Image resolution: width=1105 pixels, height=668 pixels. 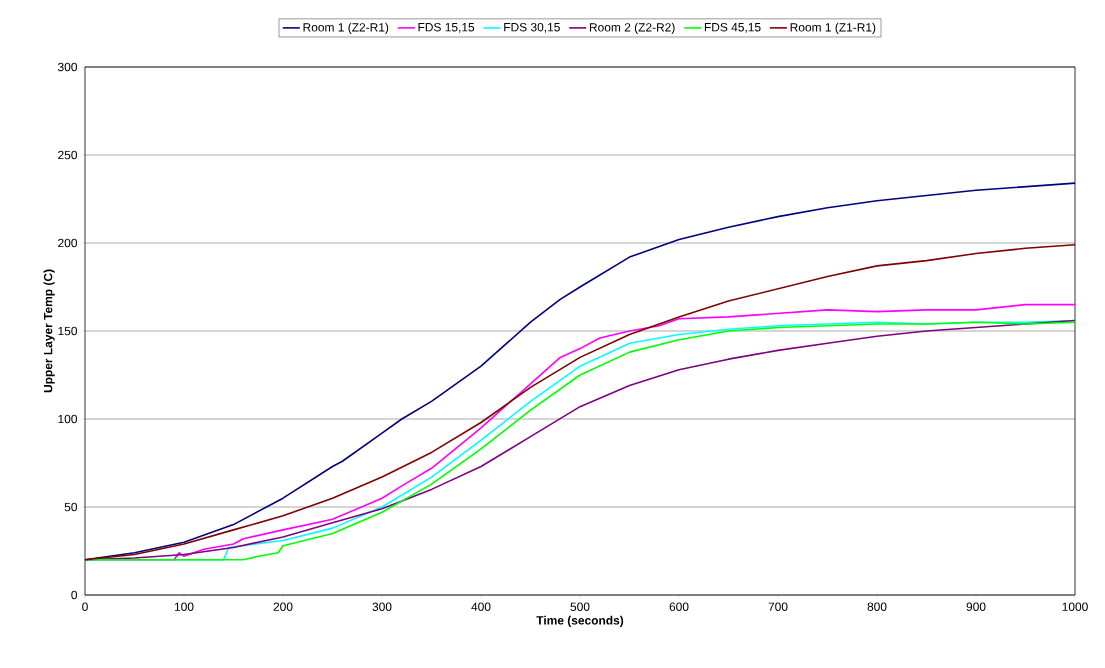 What do you see at coordinates (976, 606) in the screenshot?
I see `x-tick-label: 900` at bounding box center [976, 606].